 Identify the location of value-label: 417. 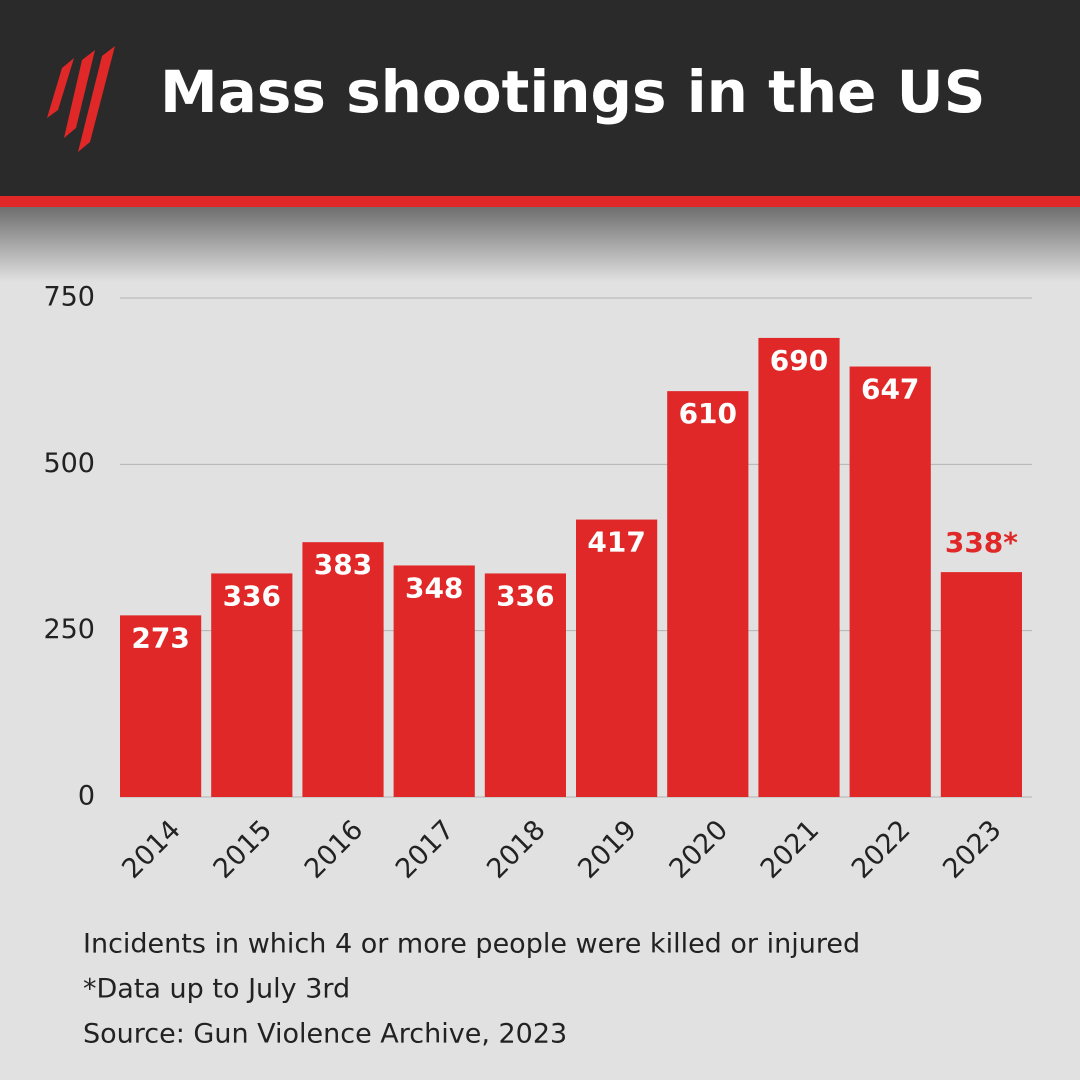
(616, 542).